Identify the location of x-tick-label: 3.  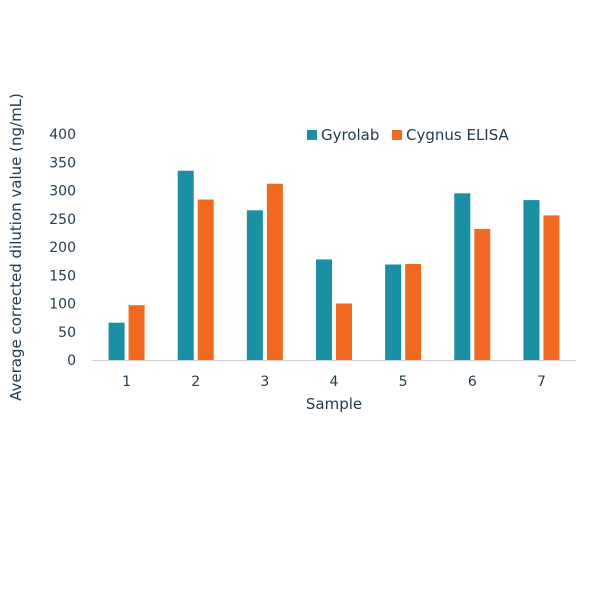
(264, 382).